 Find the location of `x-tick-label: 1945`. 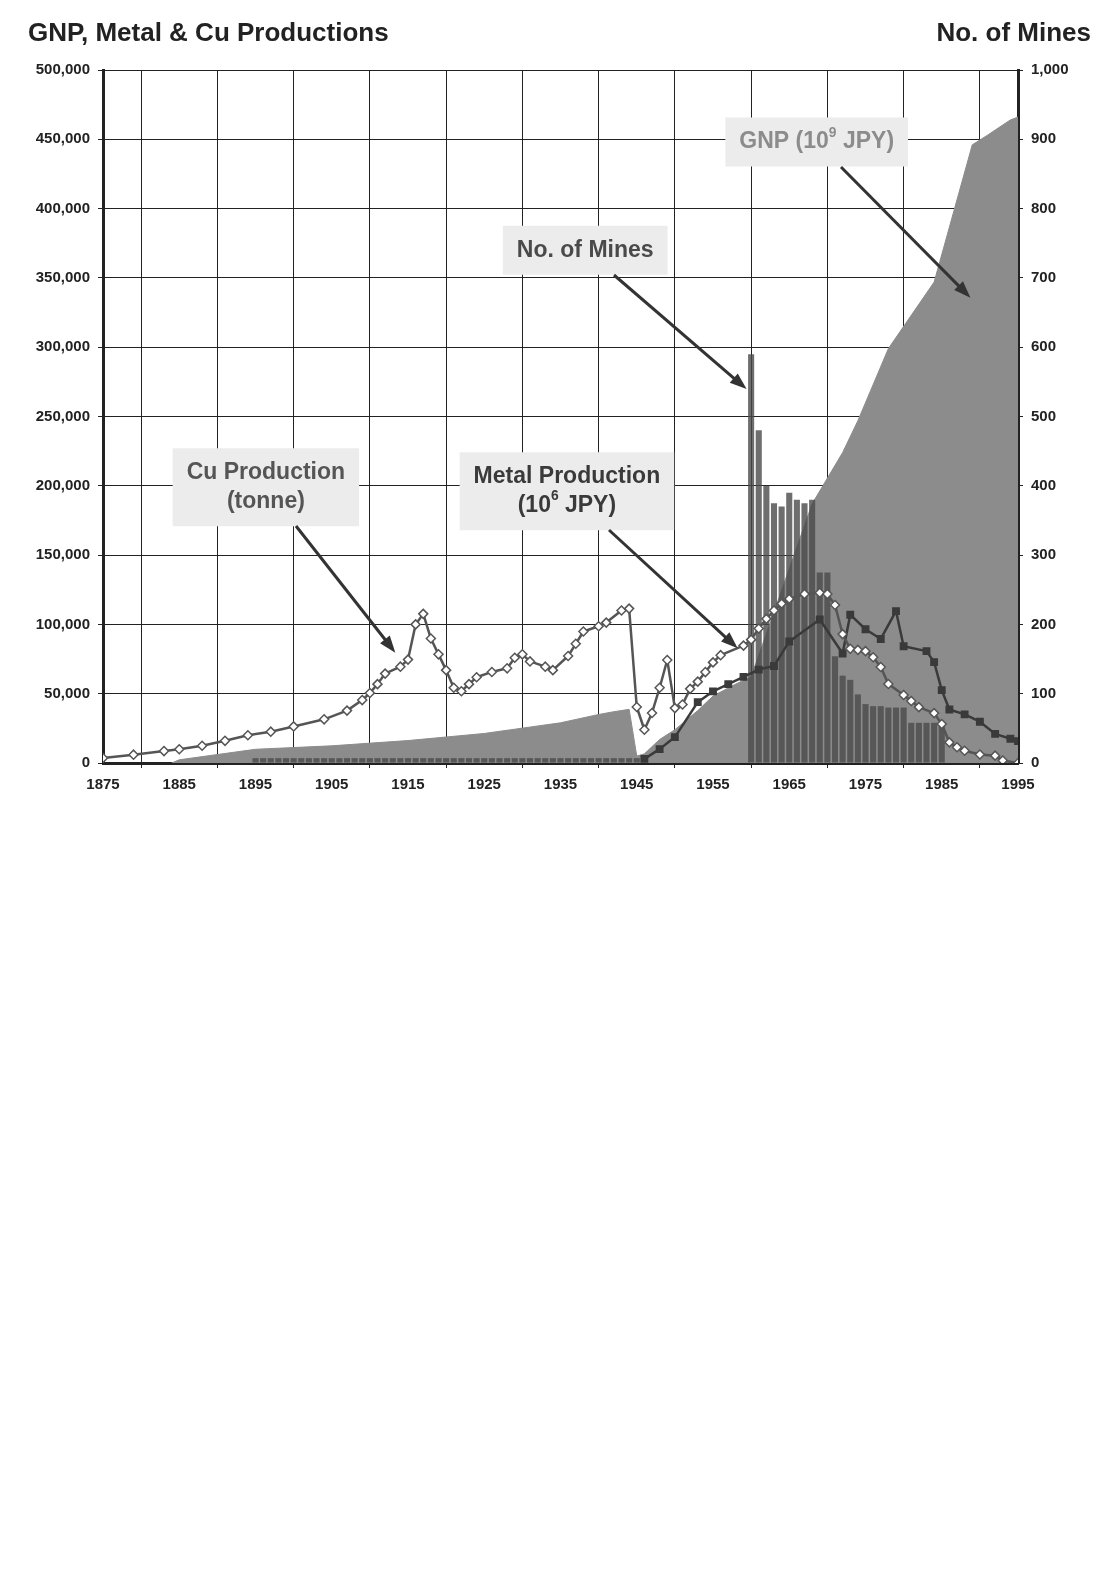

x-tick-label: 1945 is located at coordinates (637, 784).